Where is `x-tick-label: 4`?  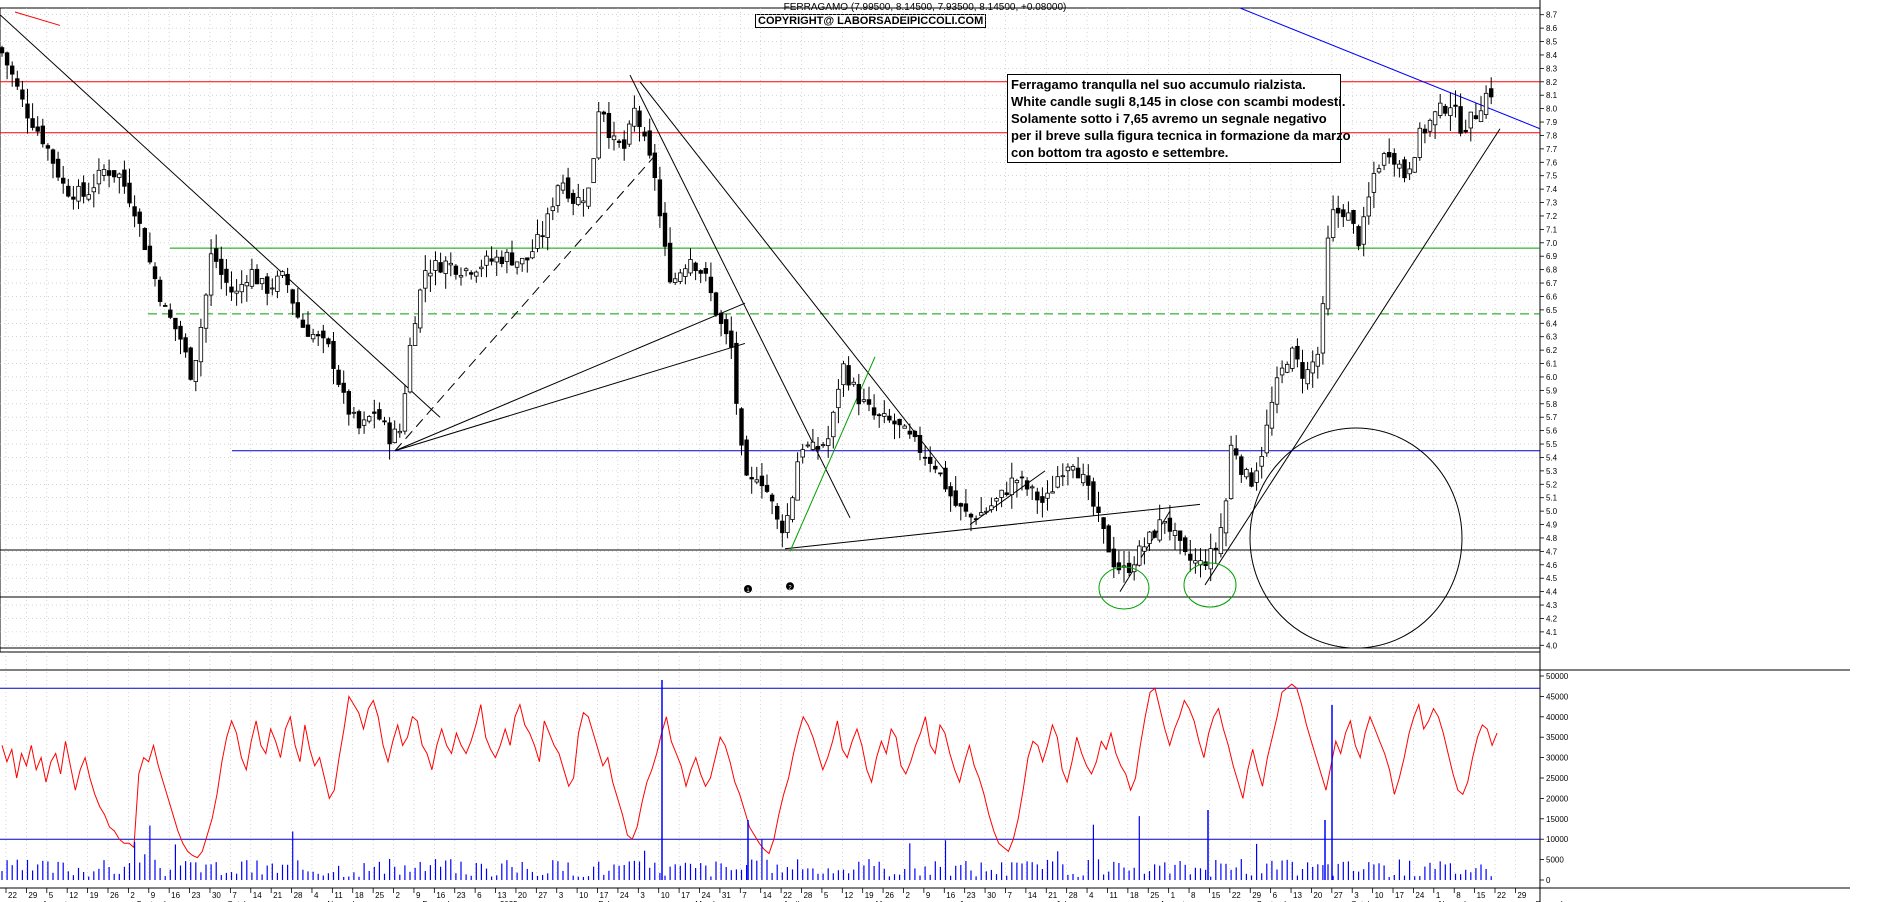 x-tick-label: 4 is located at coordinates (1091, 895).